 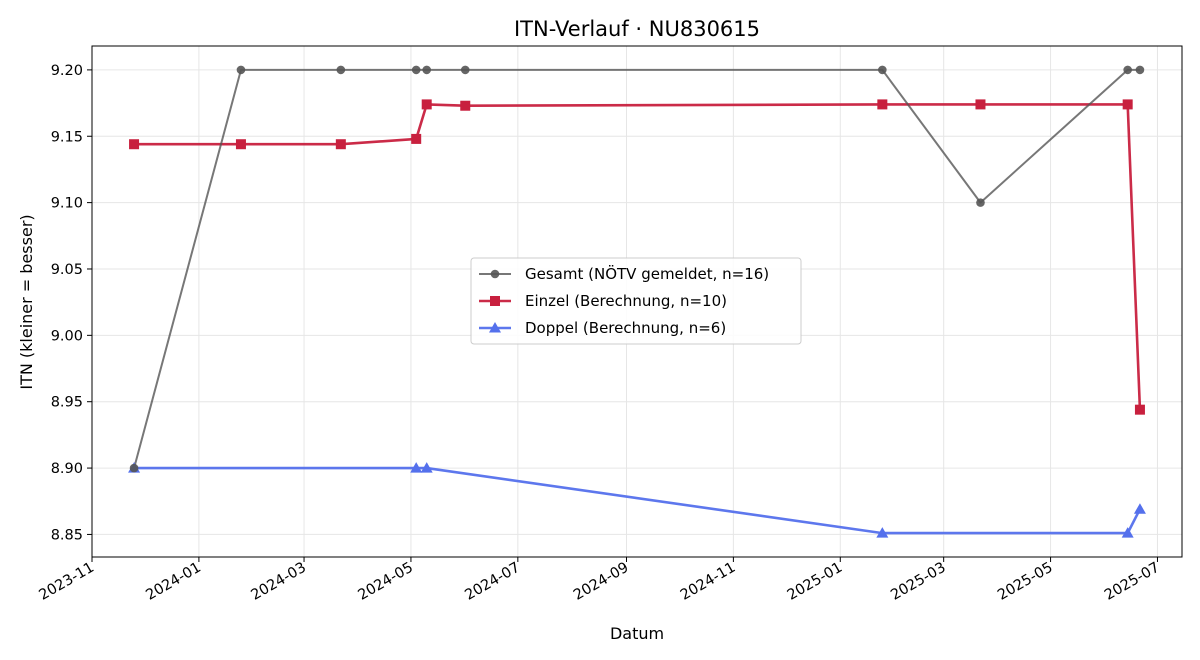 I want to click on x-tick-label: 2025-05, so click(x=1025, y=582).